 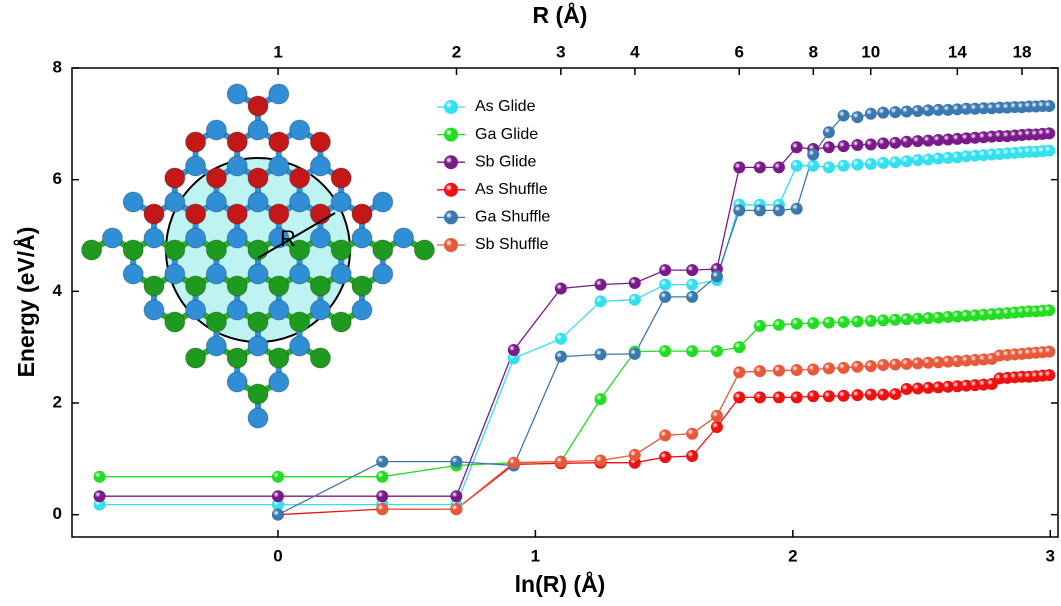 I want to click on x2-tick-label: 10, so click(x=870, y=51).